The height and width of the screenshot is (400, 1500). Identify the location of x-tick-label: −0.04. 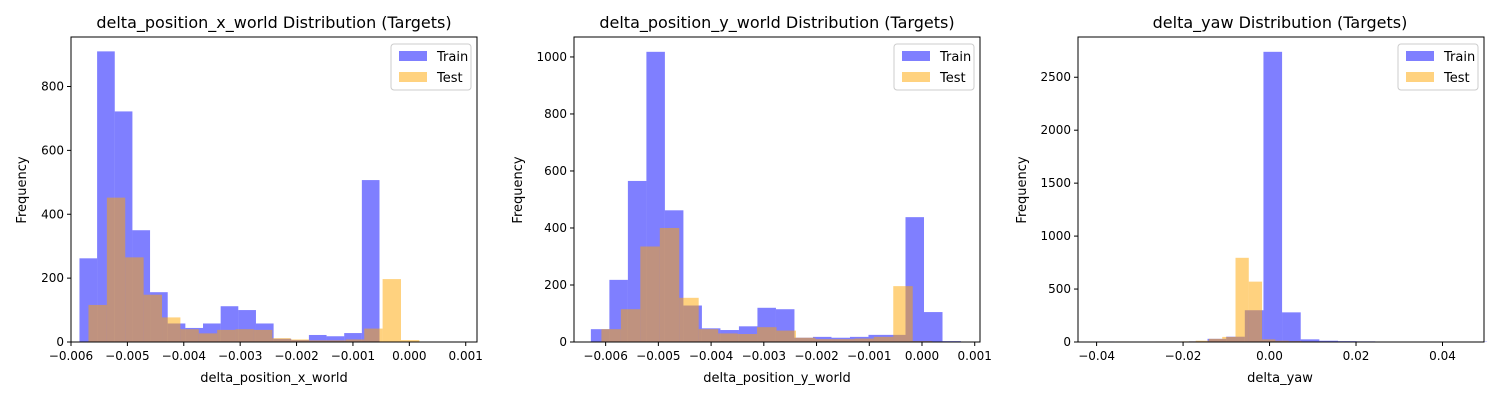
(1096, 356).